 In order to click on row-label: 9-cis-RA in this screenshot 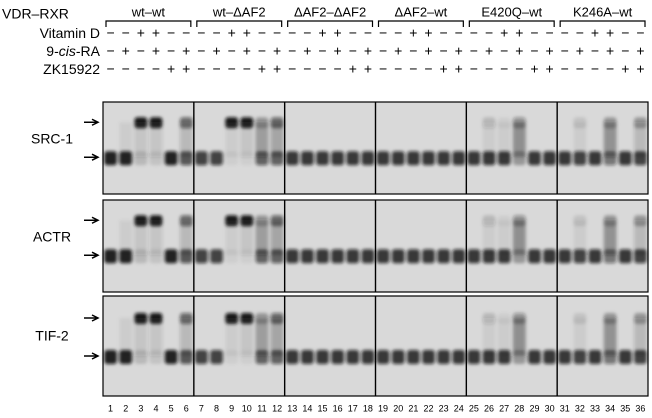, I will do `click(73, 51)`.